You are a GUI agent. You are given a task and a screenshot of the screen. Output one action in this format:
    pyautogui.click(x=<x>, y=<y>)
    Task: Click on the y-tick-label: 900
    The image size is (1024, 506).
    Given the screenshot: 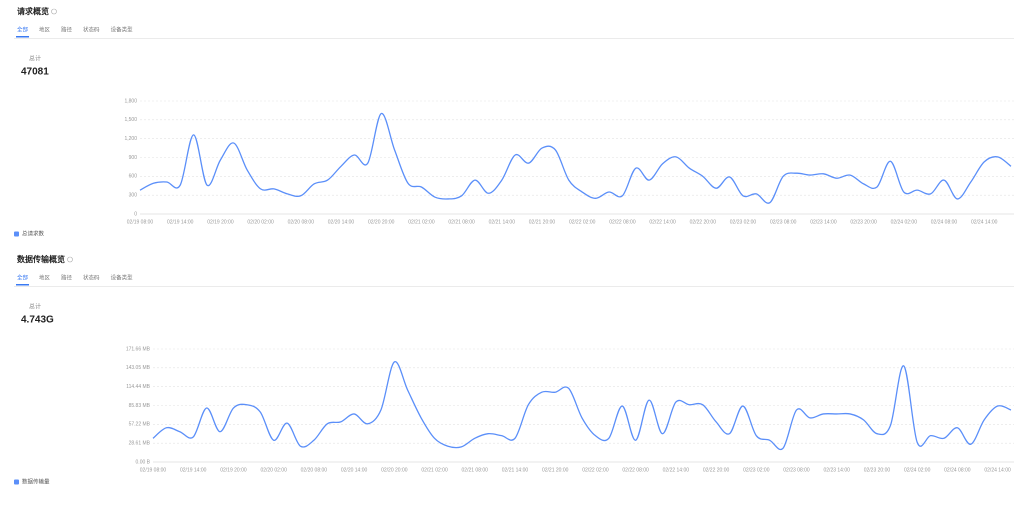 What is the action you would take?
    pyautogui.click(x=133, y=158)
    